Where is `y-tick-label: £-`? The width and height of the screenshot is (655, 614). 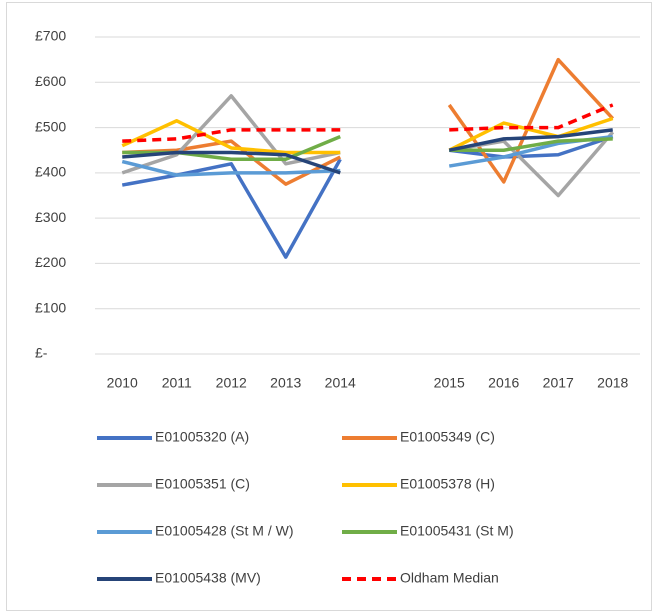
y-tick-label: £- is located at coordinates (41, 353).